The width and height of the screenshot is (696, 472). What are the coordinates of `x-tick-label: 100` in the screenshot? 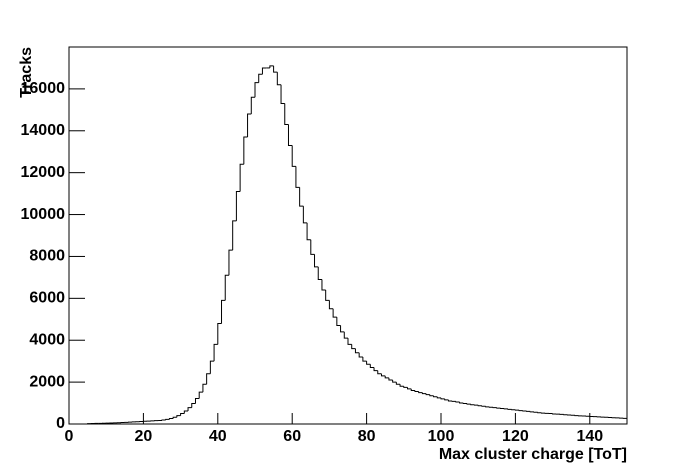 It's located at (441, 436).